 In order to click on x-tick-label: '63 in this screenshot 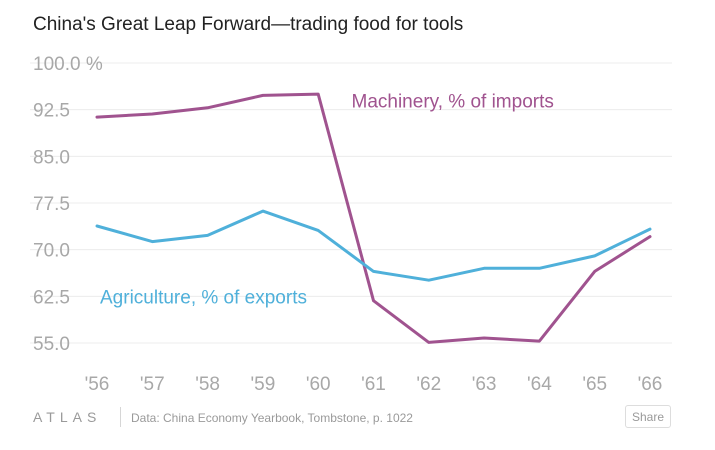, I will do `click(484, 384)`.